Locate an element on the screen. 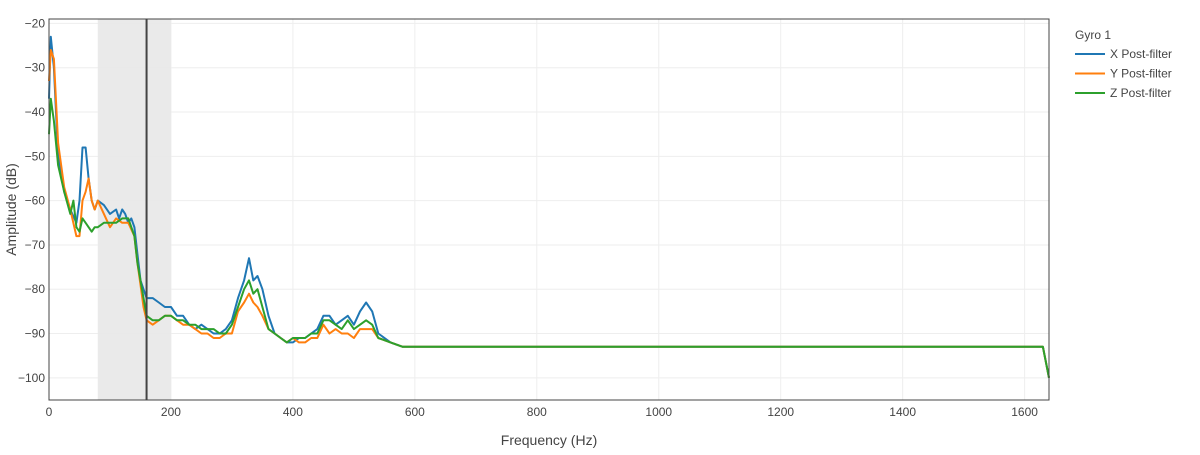 The width and height of the screenshot is (1200, 455). y-axis-ticks: −100 −90 −80 −70 −60 −50 −40 −30 −20 is located at coordinates (31, 200).